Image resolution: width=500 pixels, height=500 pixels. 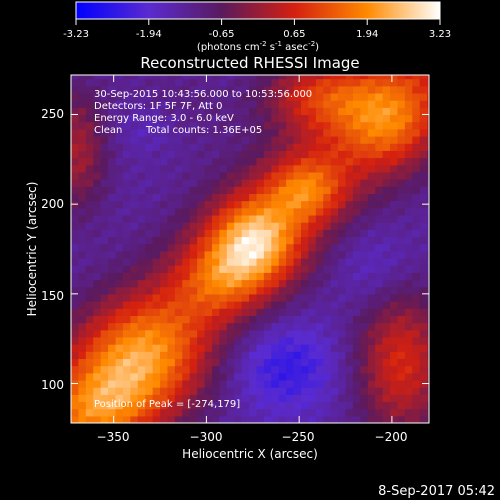 I want to click on y-tick-label: 100, so click(x=52, y=385).